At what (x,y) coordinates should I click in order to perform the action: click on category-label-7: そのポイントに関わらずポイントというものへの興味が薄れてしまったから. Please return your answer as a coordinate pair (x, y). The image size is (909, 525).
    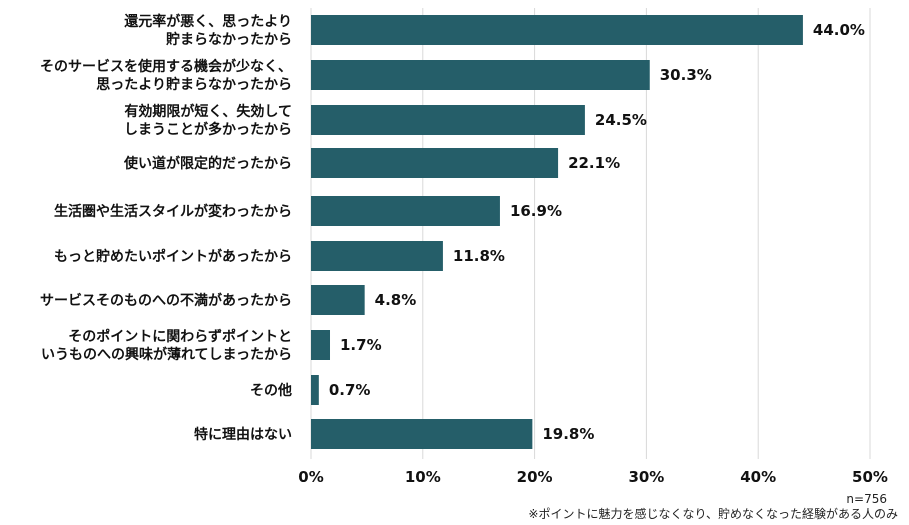
    Looking at the image, I should click on (166, 345).